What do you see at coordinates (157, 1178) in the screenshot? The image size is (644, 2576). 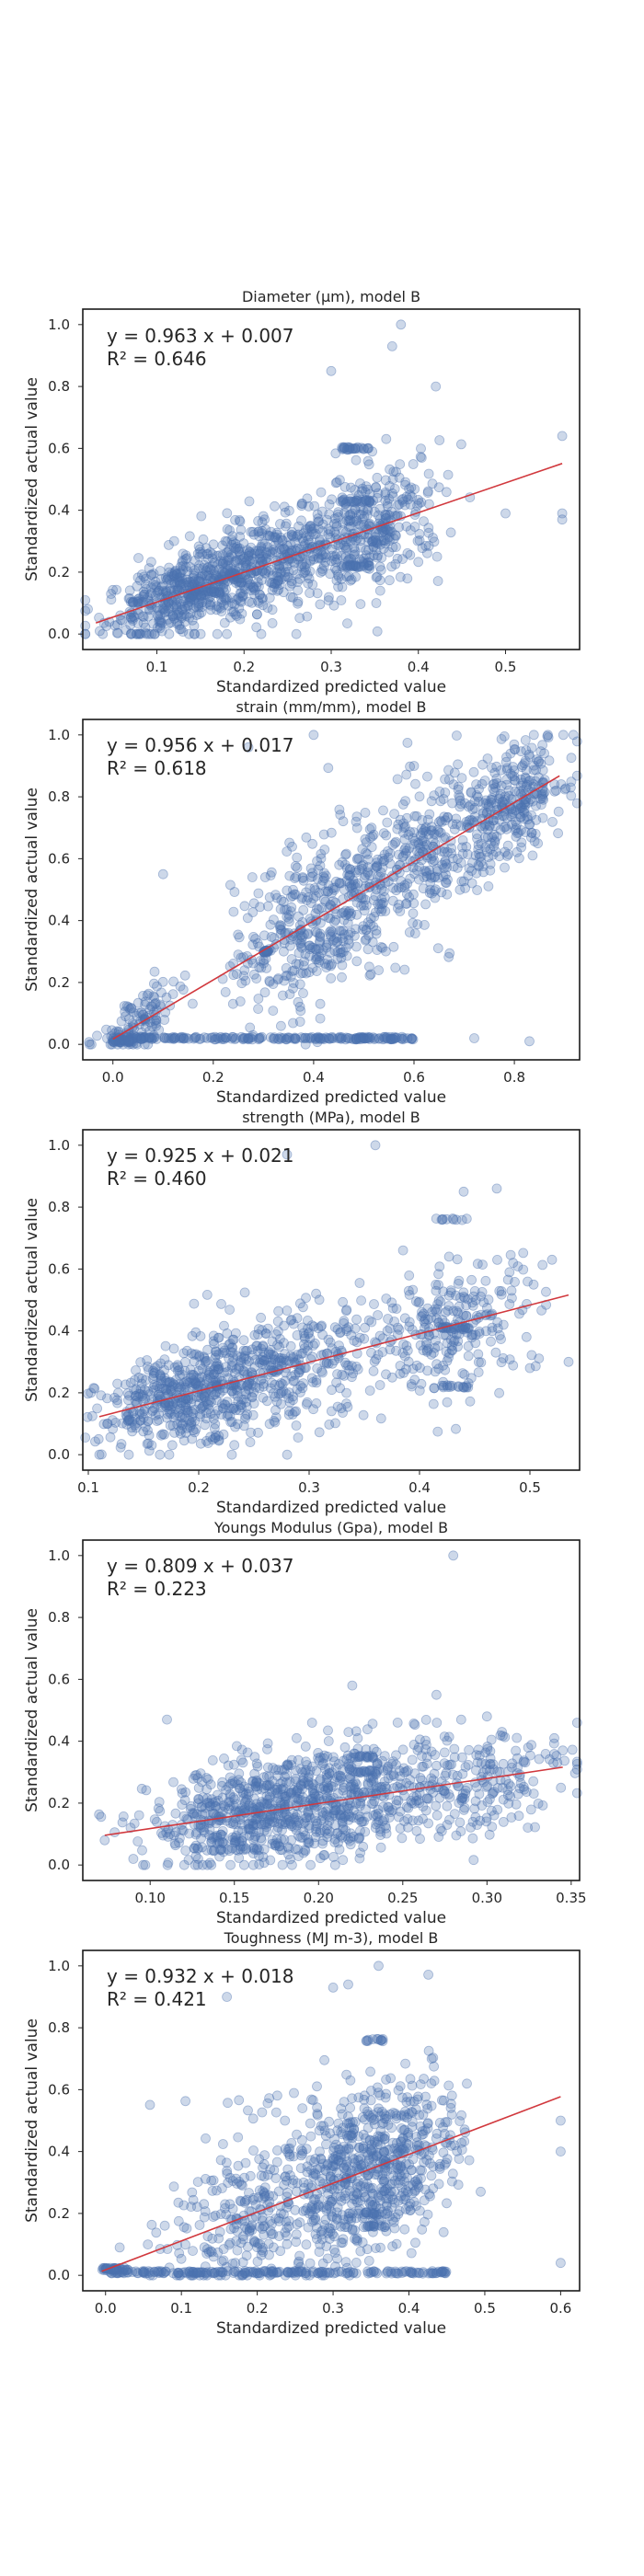 I see `r2-label: R² = 0.460` at bounding box center [157, 1178].